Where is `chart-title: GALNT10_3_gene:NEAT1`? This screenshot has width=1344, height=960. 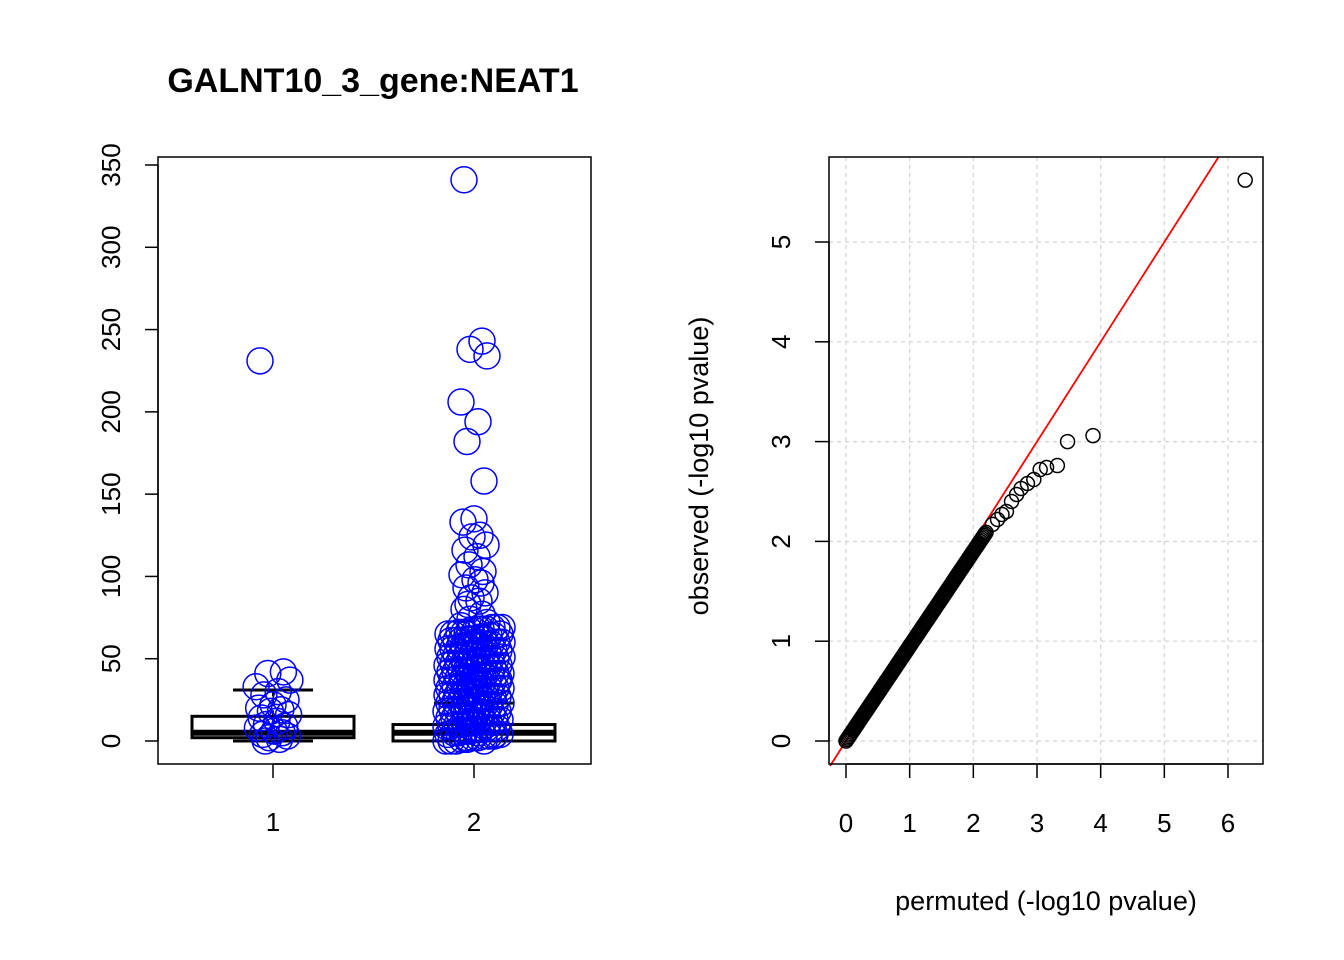
chart-title: GALNT10_3_gene:NEAT1 is located at coordinates (372, 81).